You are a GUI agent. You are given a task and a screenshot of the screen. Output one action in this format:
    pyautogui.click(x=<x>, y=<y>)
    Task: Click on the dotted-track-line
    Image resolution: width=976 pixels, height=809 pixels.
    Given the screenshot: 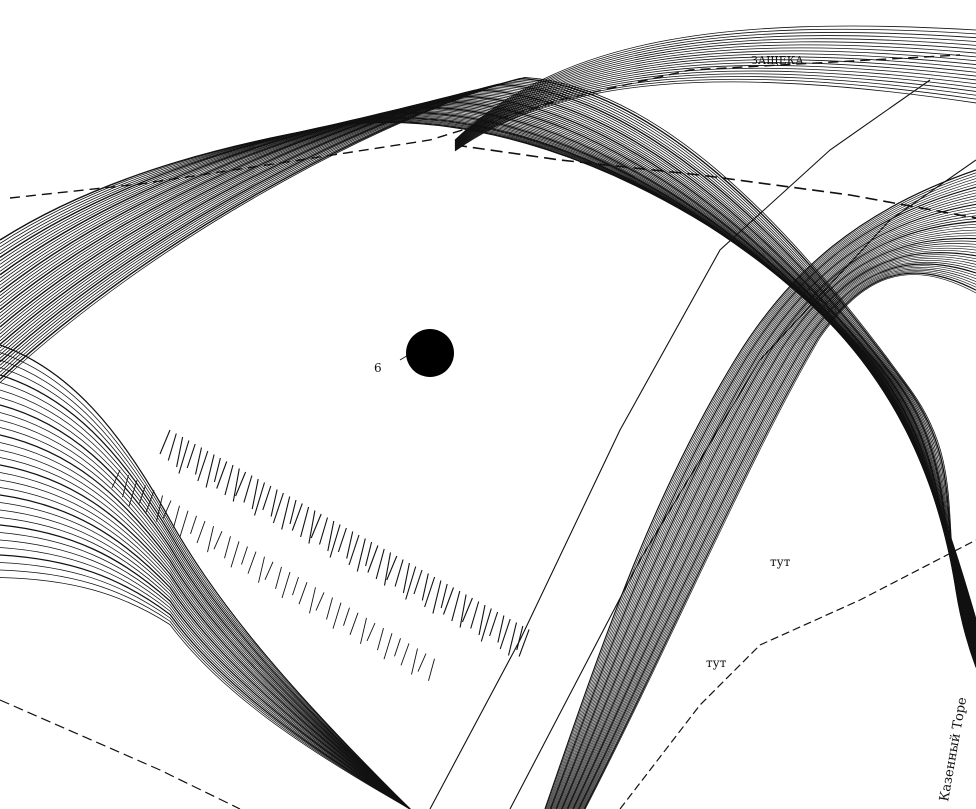 What is the action you would take?
    pyautogui.click(x=797, y=674)
    